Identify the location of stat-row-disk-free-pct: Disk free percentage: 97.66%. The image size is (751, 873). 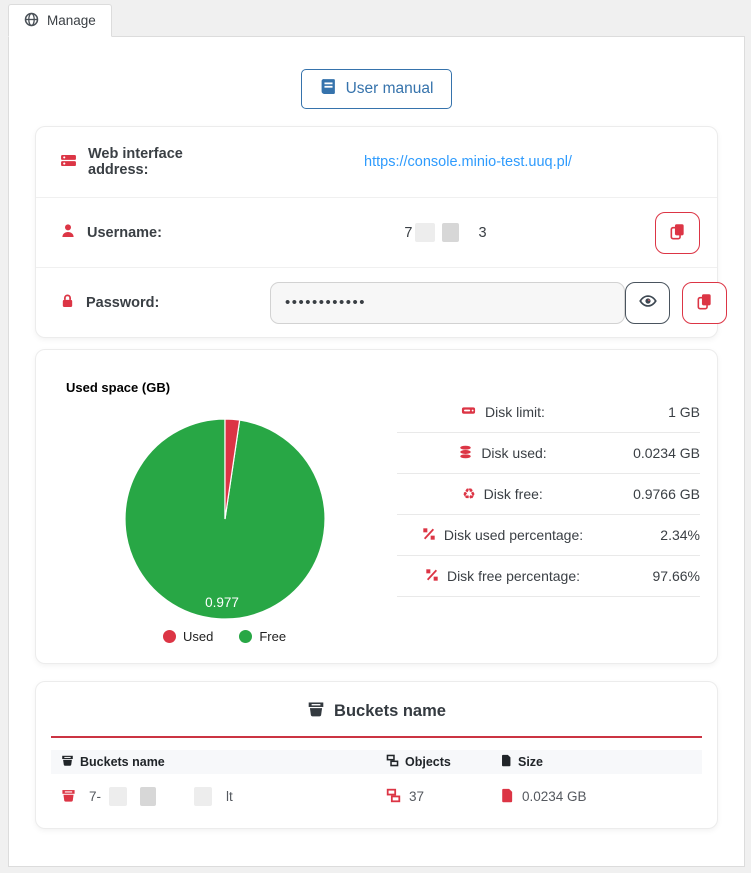
(548, 576).